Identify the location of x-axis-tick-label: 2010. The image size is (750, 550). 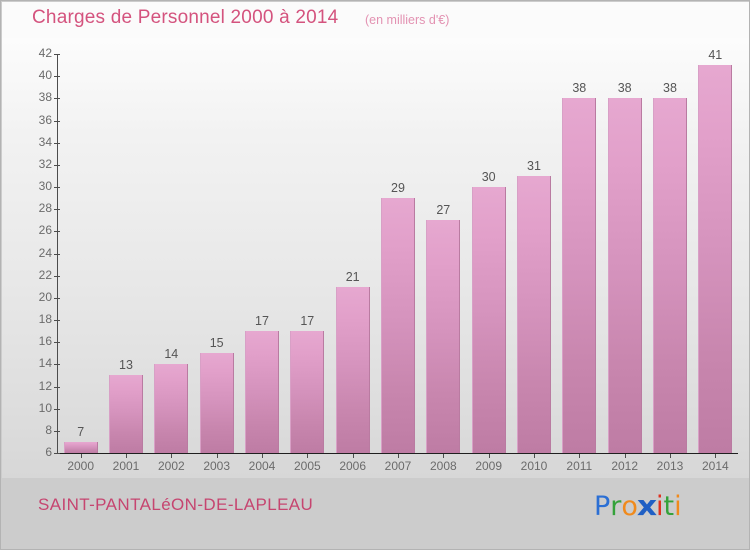
(534, 466).